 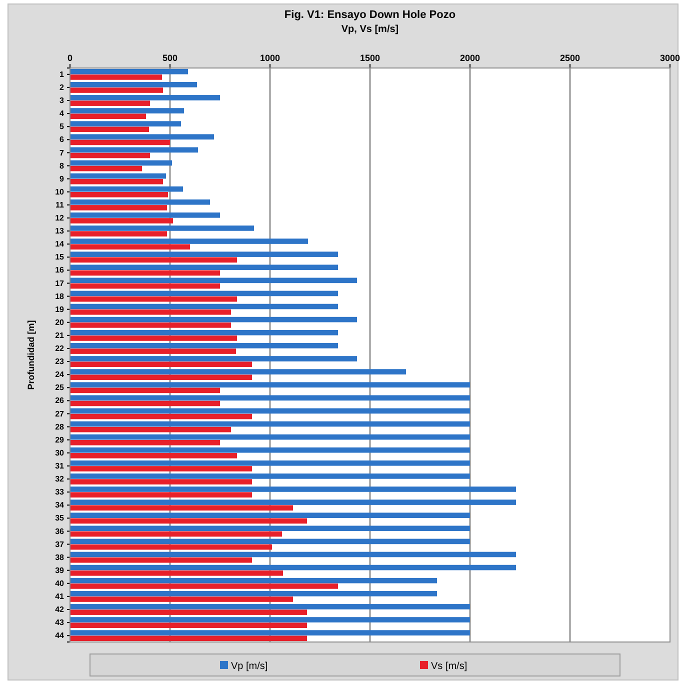 What do you see at coordinates (62, 74) in the screenshot?
I see `y-tick-label: 1` at bounding box center [62, 74].